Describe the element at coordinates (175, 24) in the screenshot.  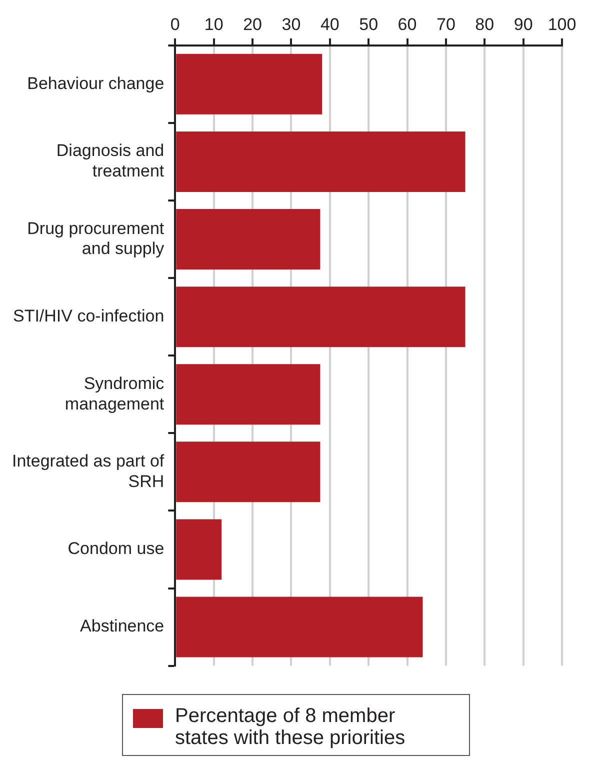
I see `x-tick-label: 0` at that location.